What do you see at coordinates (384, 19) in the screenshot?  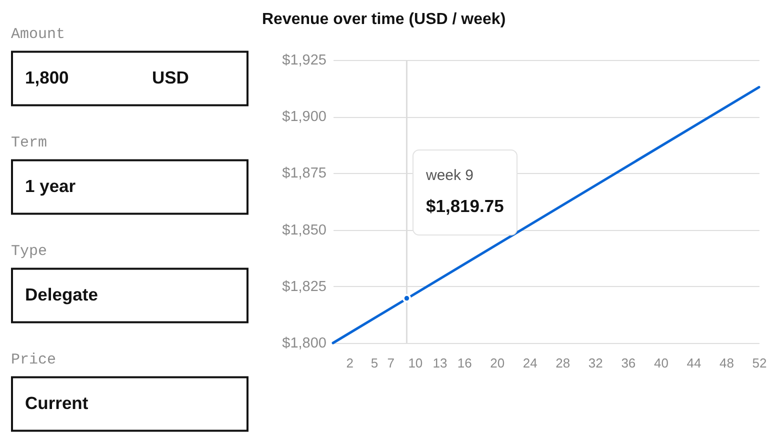 I see `chart-title: Revenue over time (USD / week)` at bounding box center [384, 19].